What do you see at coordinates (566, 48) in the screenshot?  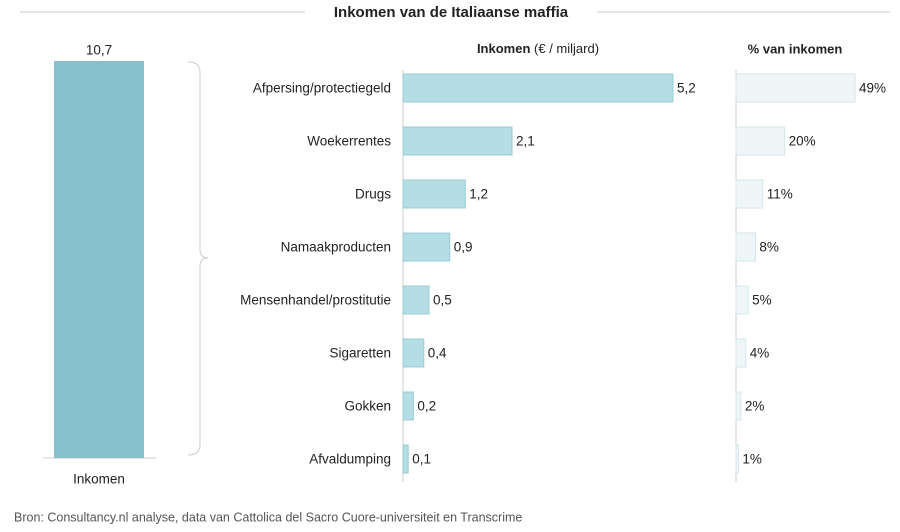 I see `header-unit: (€ / miljard)` at bounding box center [566, 48].